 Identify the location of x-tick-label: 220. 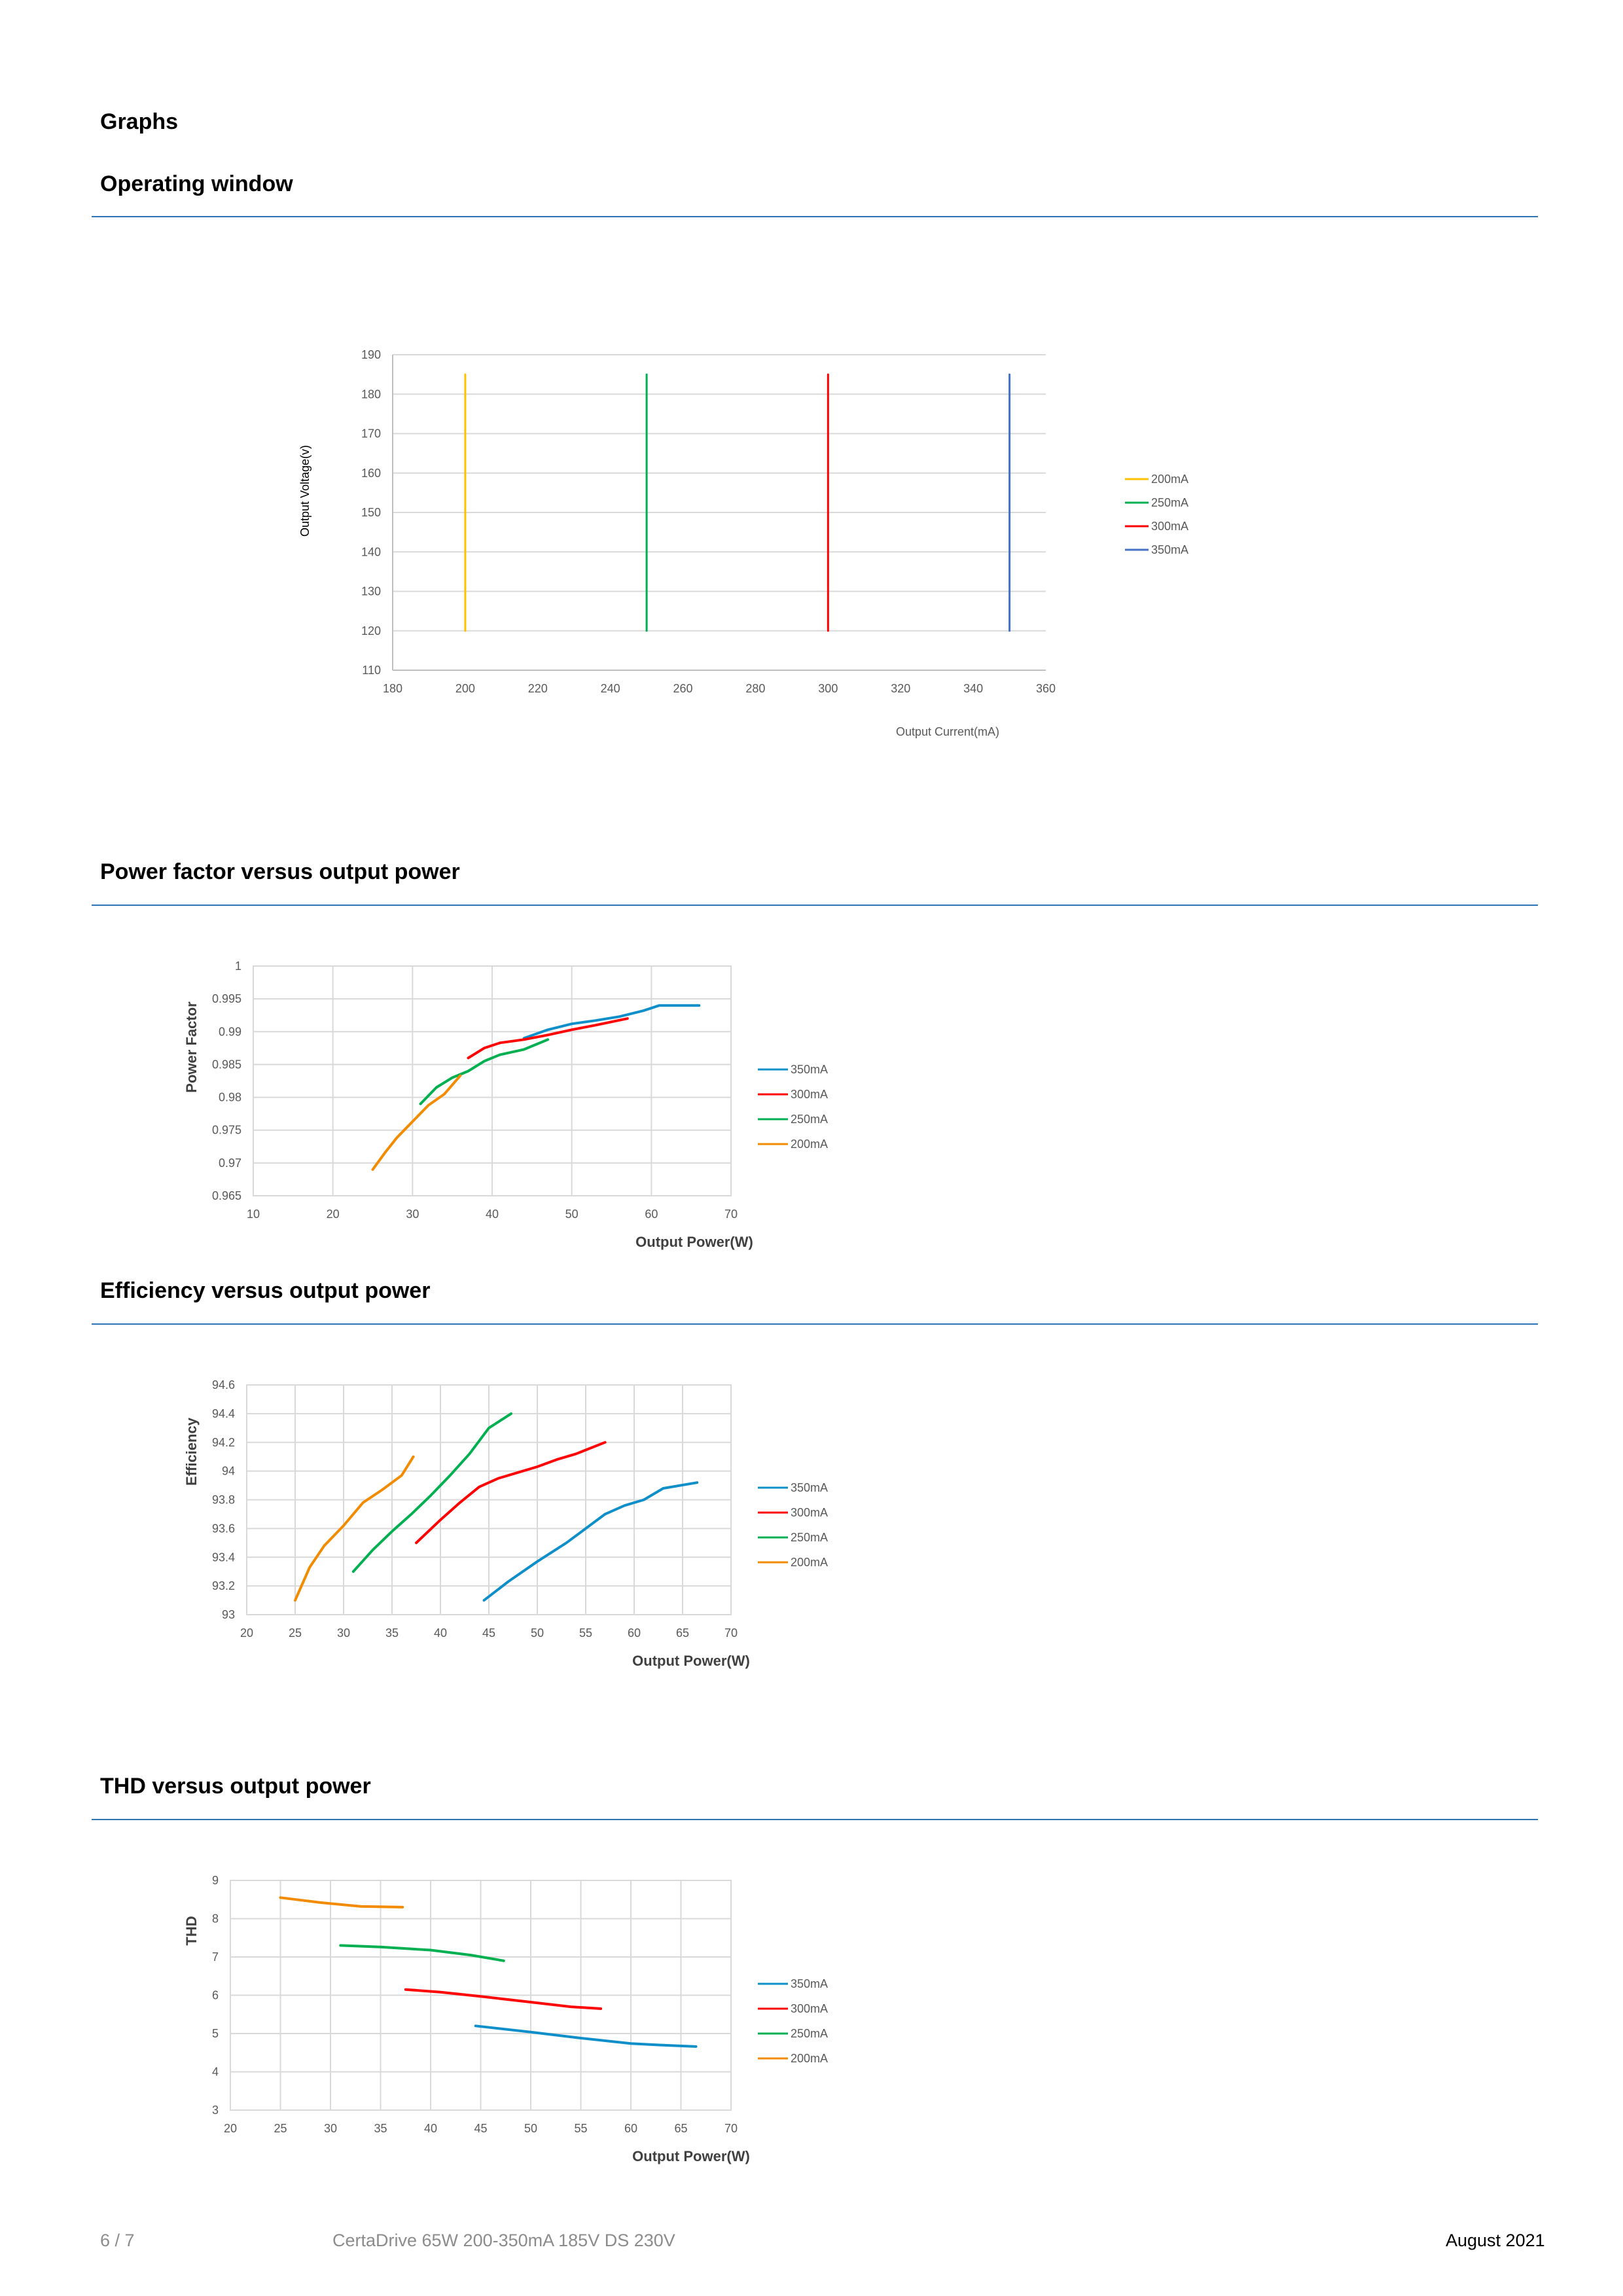
(538, 688).